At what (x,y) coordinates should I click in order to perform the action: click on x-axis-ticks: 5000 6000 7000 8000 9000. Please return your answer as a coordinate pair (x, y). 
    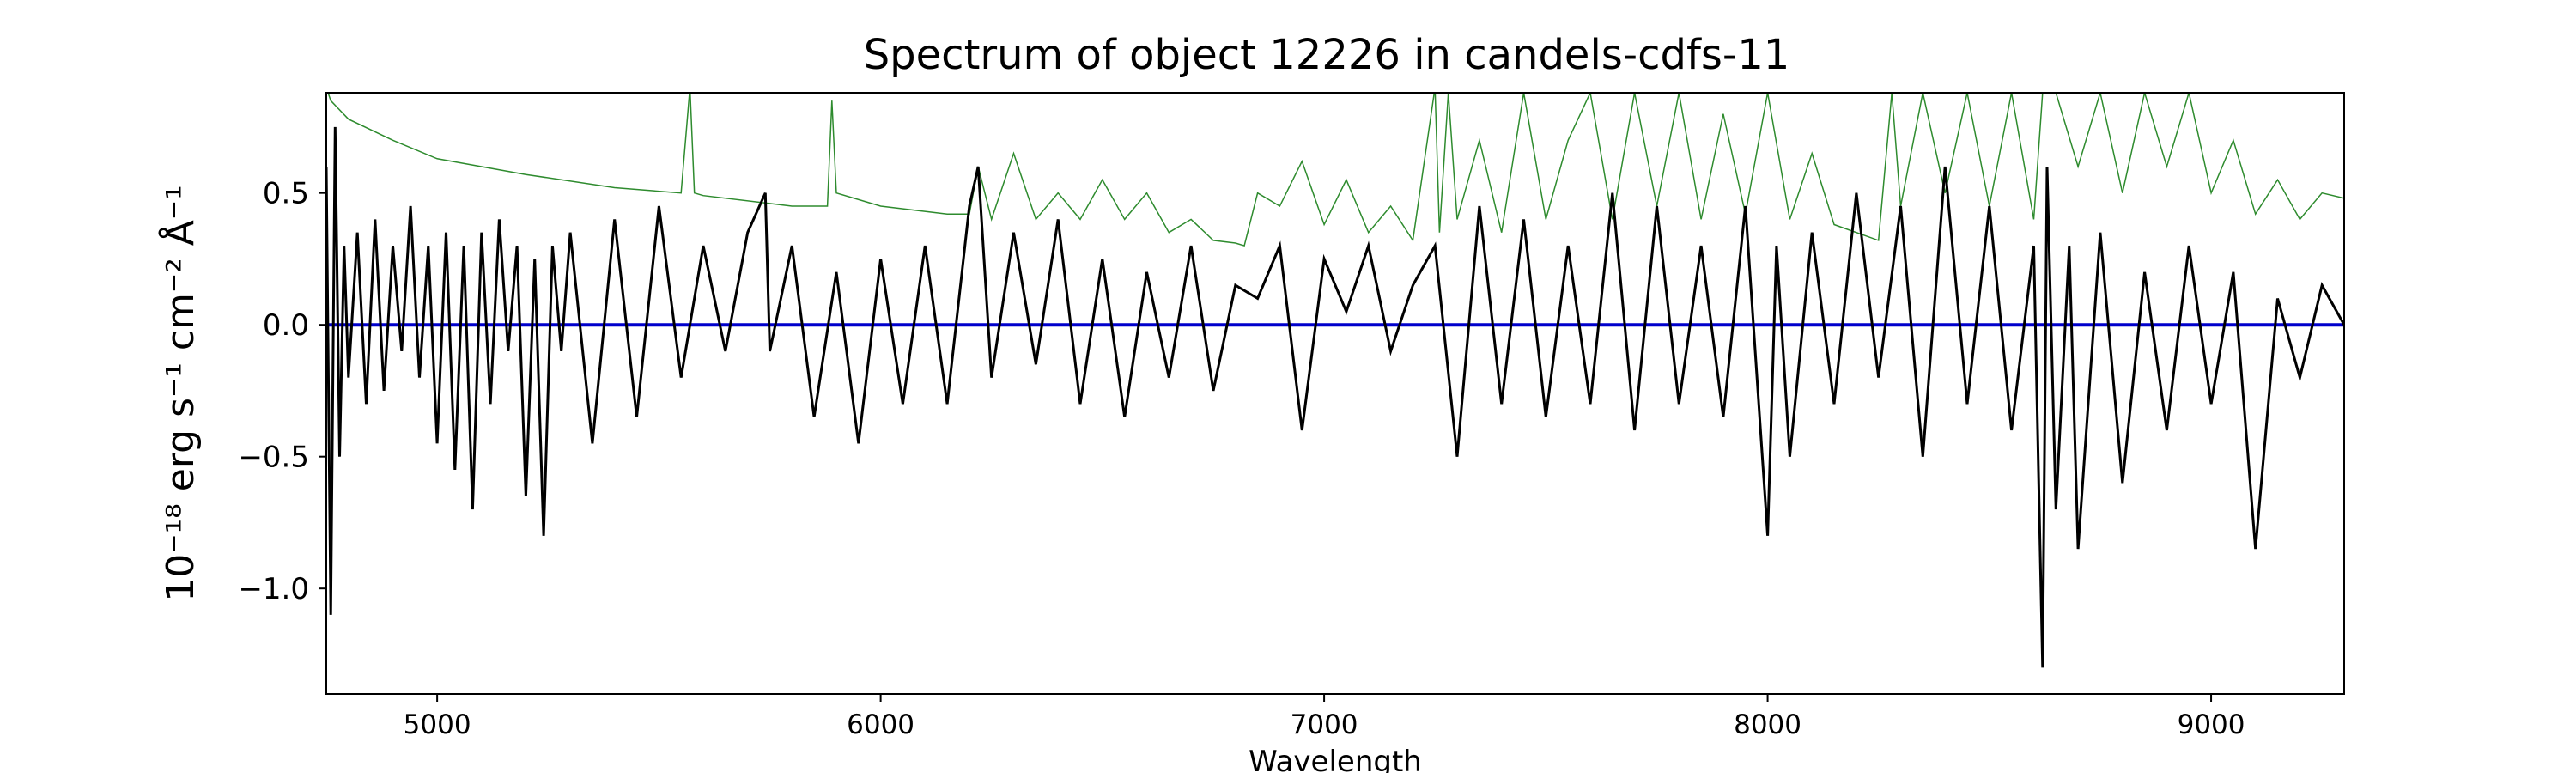
    Looking at the image, I should click on (1324, 717).